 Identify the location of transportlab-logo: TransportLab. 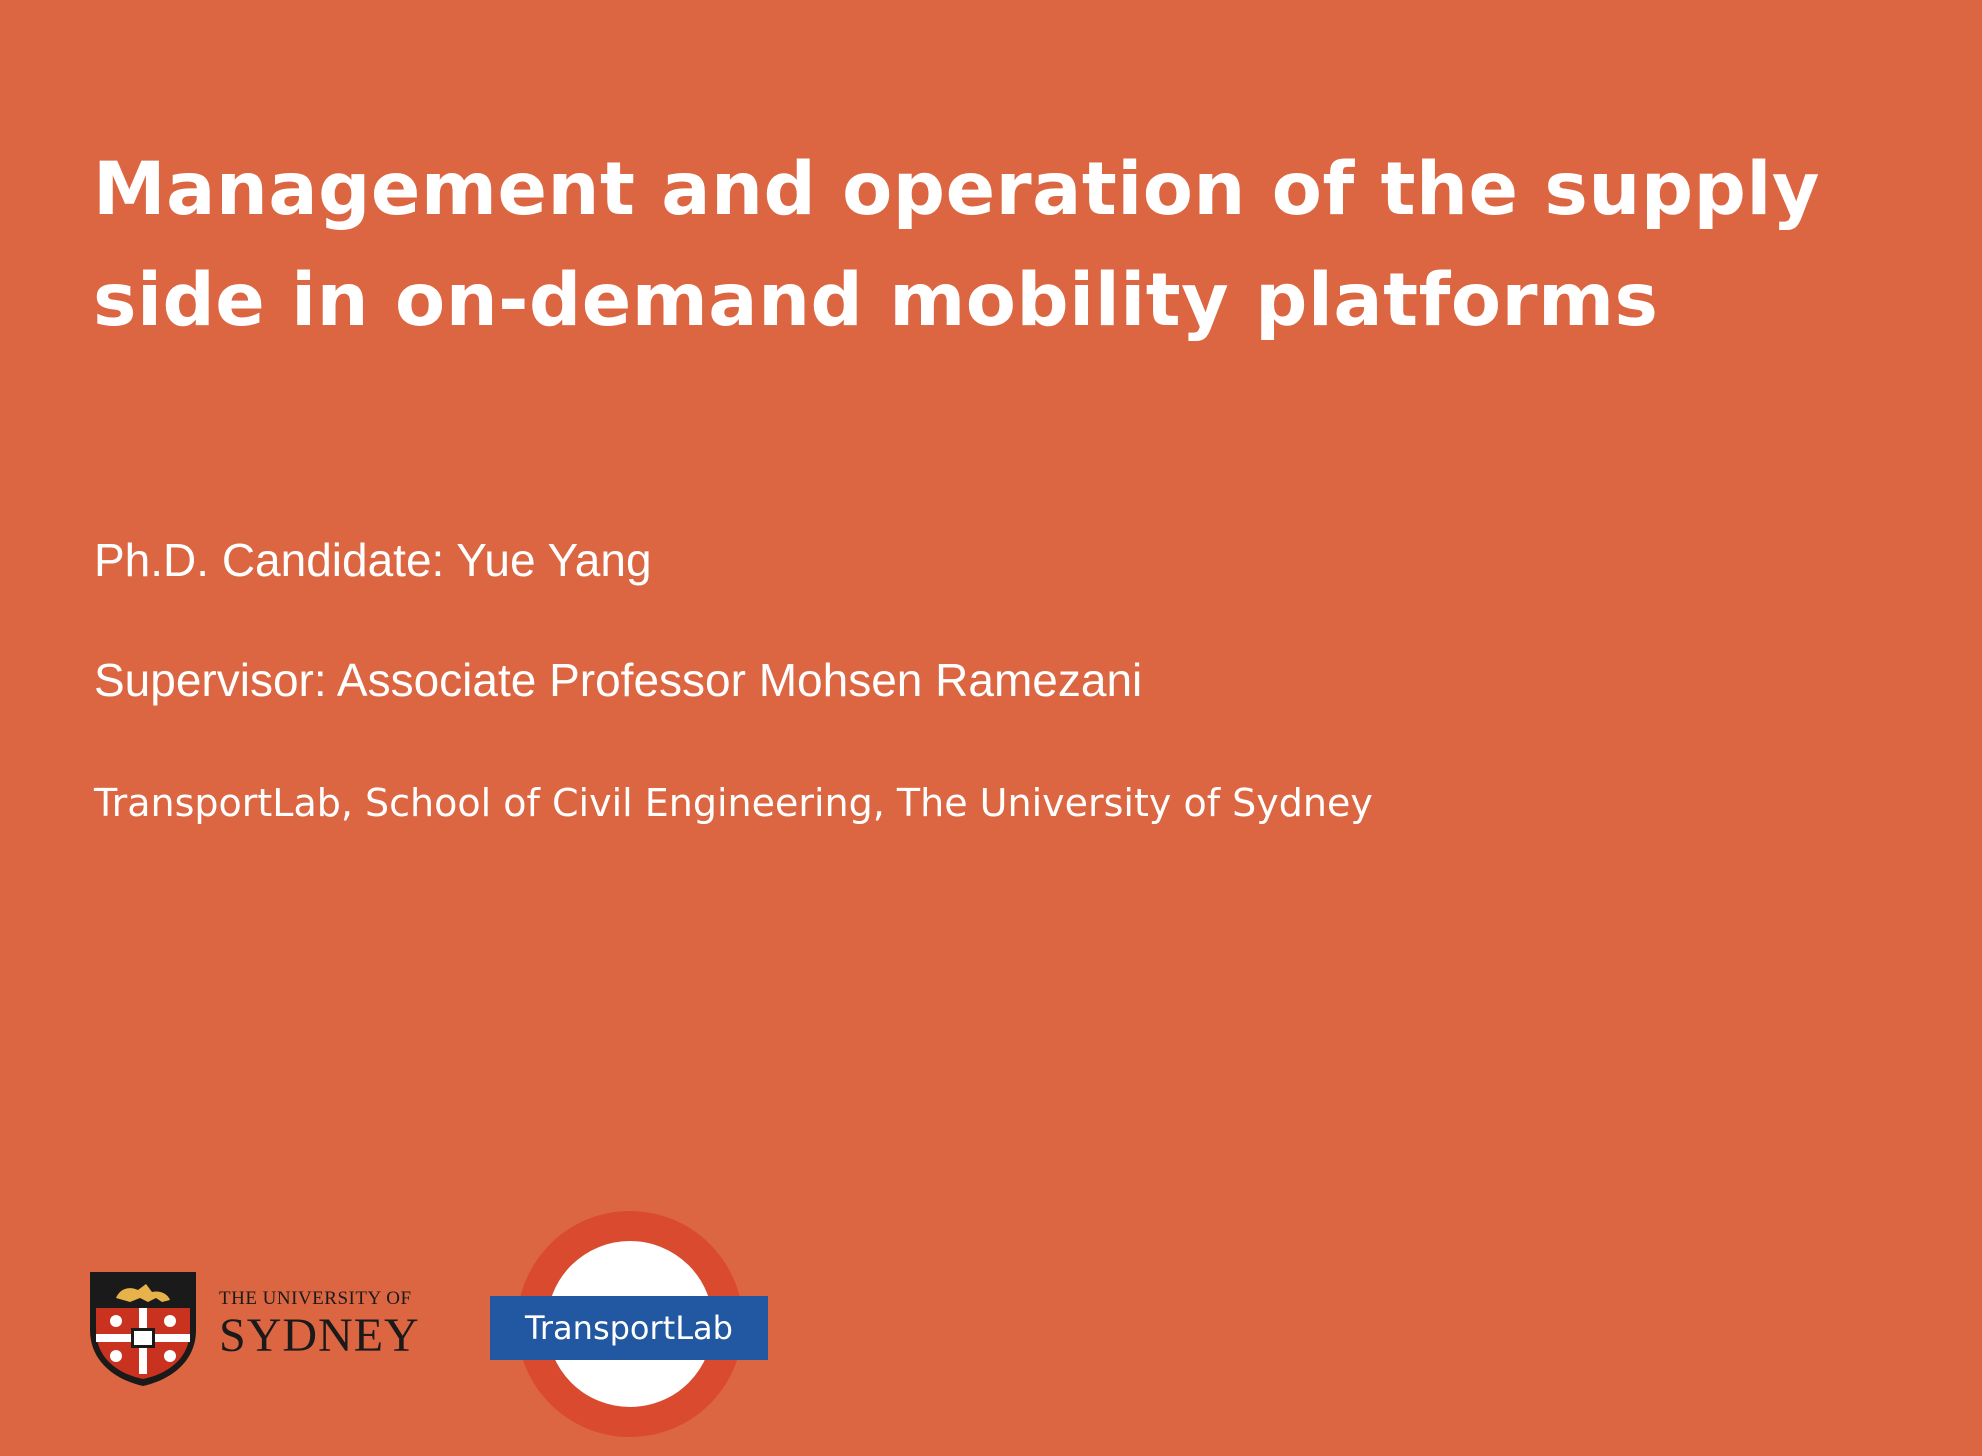
(630, 1333).